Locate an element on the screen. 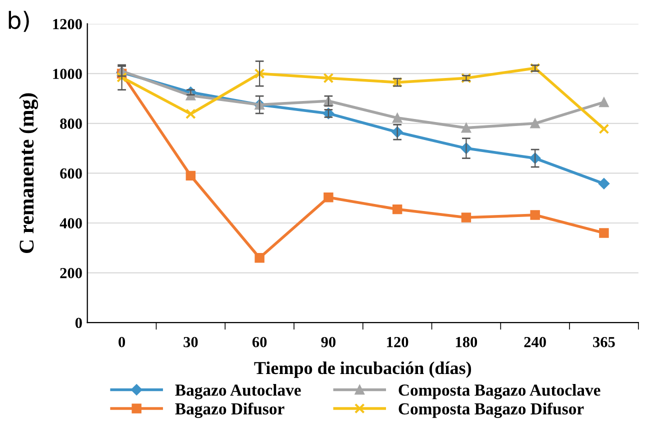 This screenshot has height=433, width=672. legend-label: Composta Bagazo Autoclave is located at coordinates (499, 392).